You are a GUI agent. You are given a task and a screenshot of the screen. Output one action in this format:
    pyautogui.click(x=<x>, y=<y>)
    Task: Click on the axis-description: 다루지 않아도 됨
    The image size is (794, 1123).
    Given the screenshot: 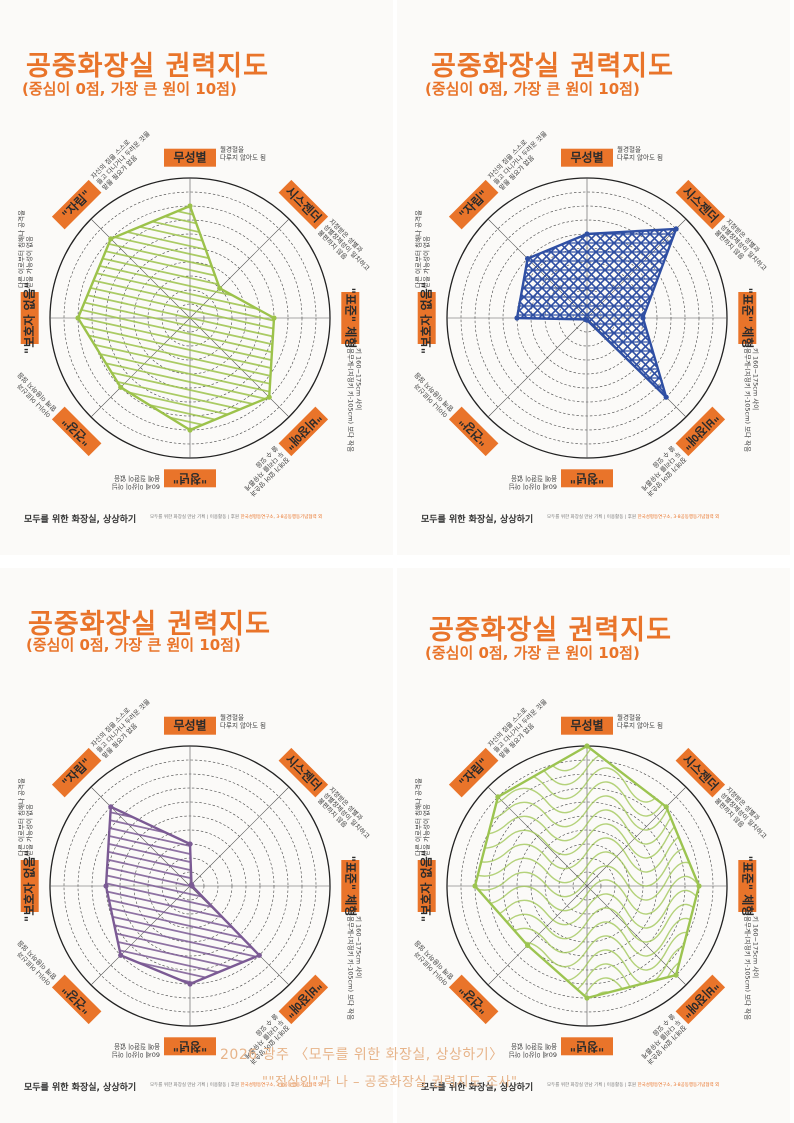 What is the action you would take?
    pyautogui.click(x=640, y=157)
    